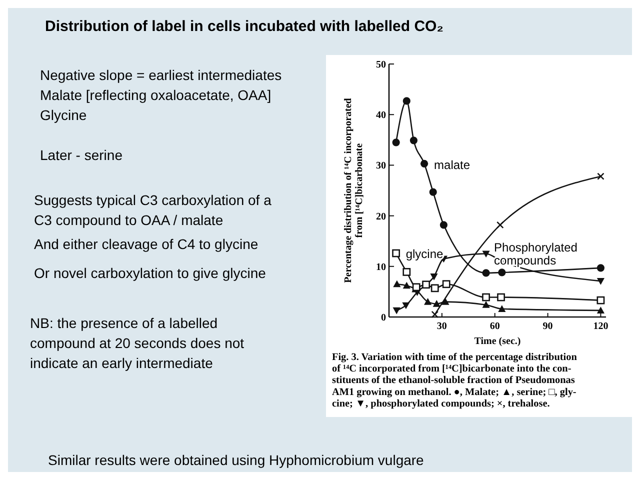  I want to click on caption: Fig. 3. Variation with time of the percentage distribution of ¹⁴C incorporated from [¹⁴C]bicarbonate into the con- stituents of the ethanol-soluble fraction of Pseudomonas AM1 growing on methanol. ●, Malate; ▲, serine; □, gly- cine; ▼, phosphorylated compounds; ×, trehalose., so click(455, 381).